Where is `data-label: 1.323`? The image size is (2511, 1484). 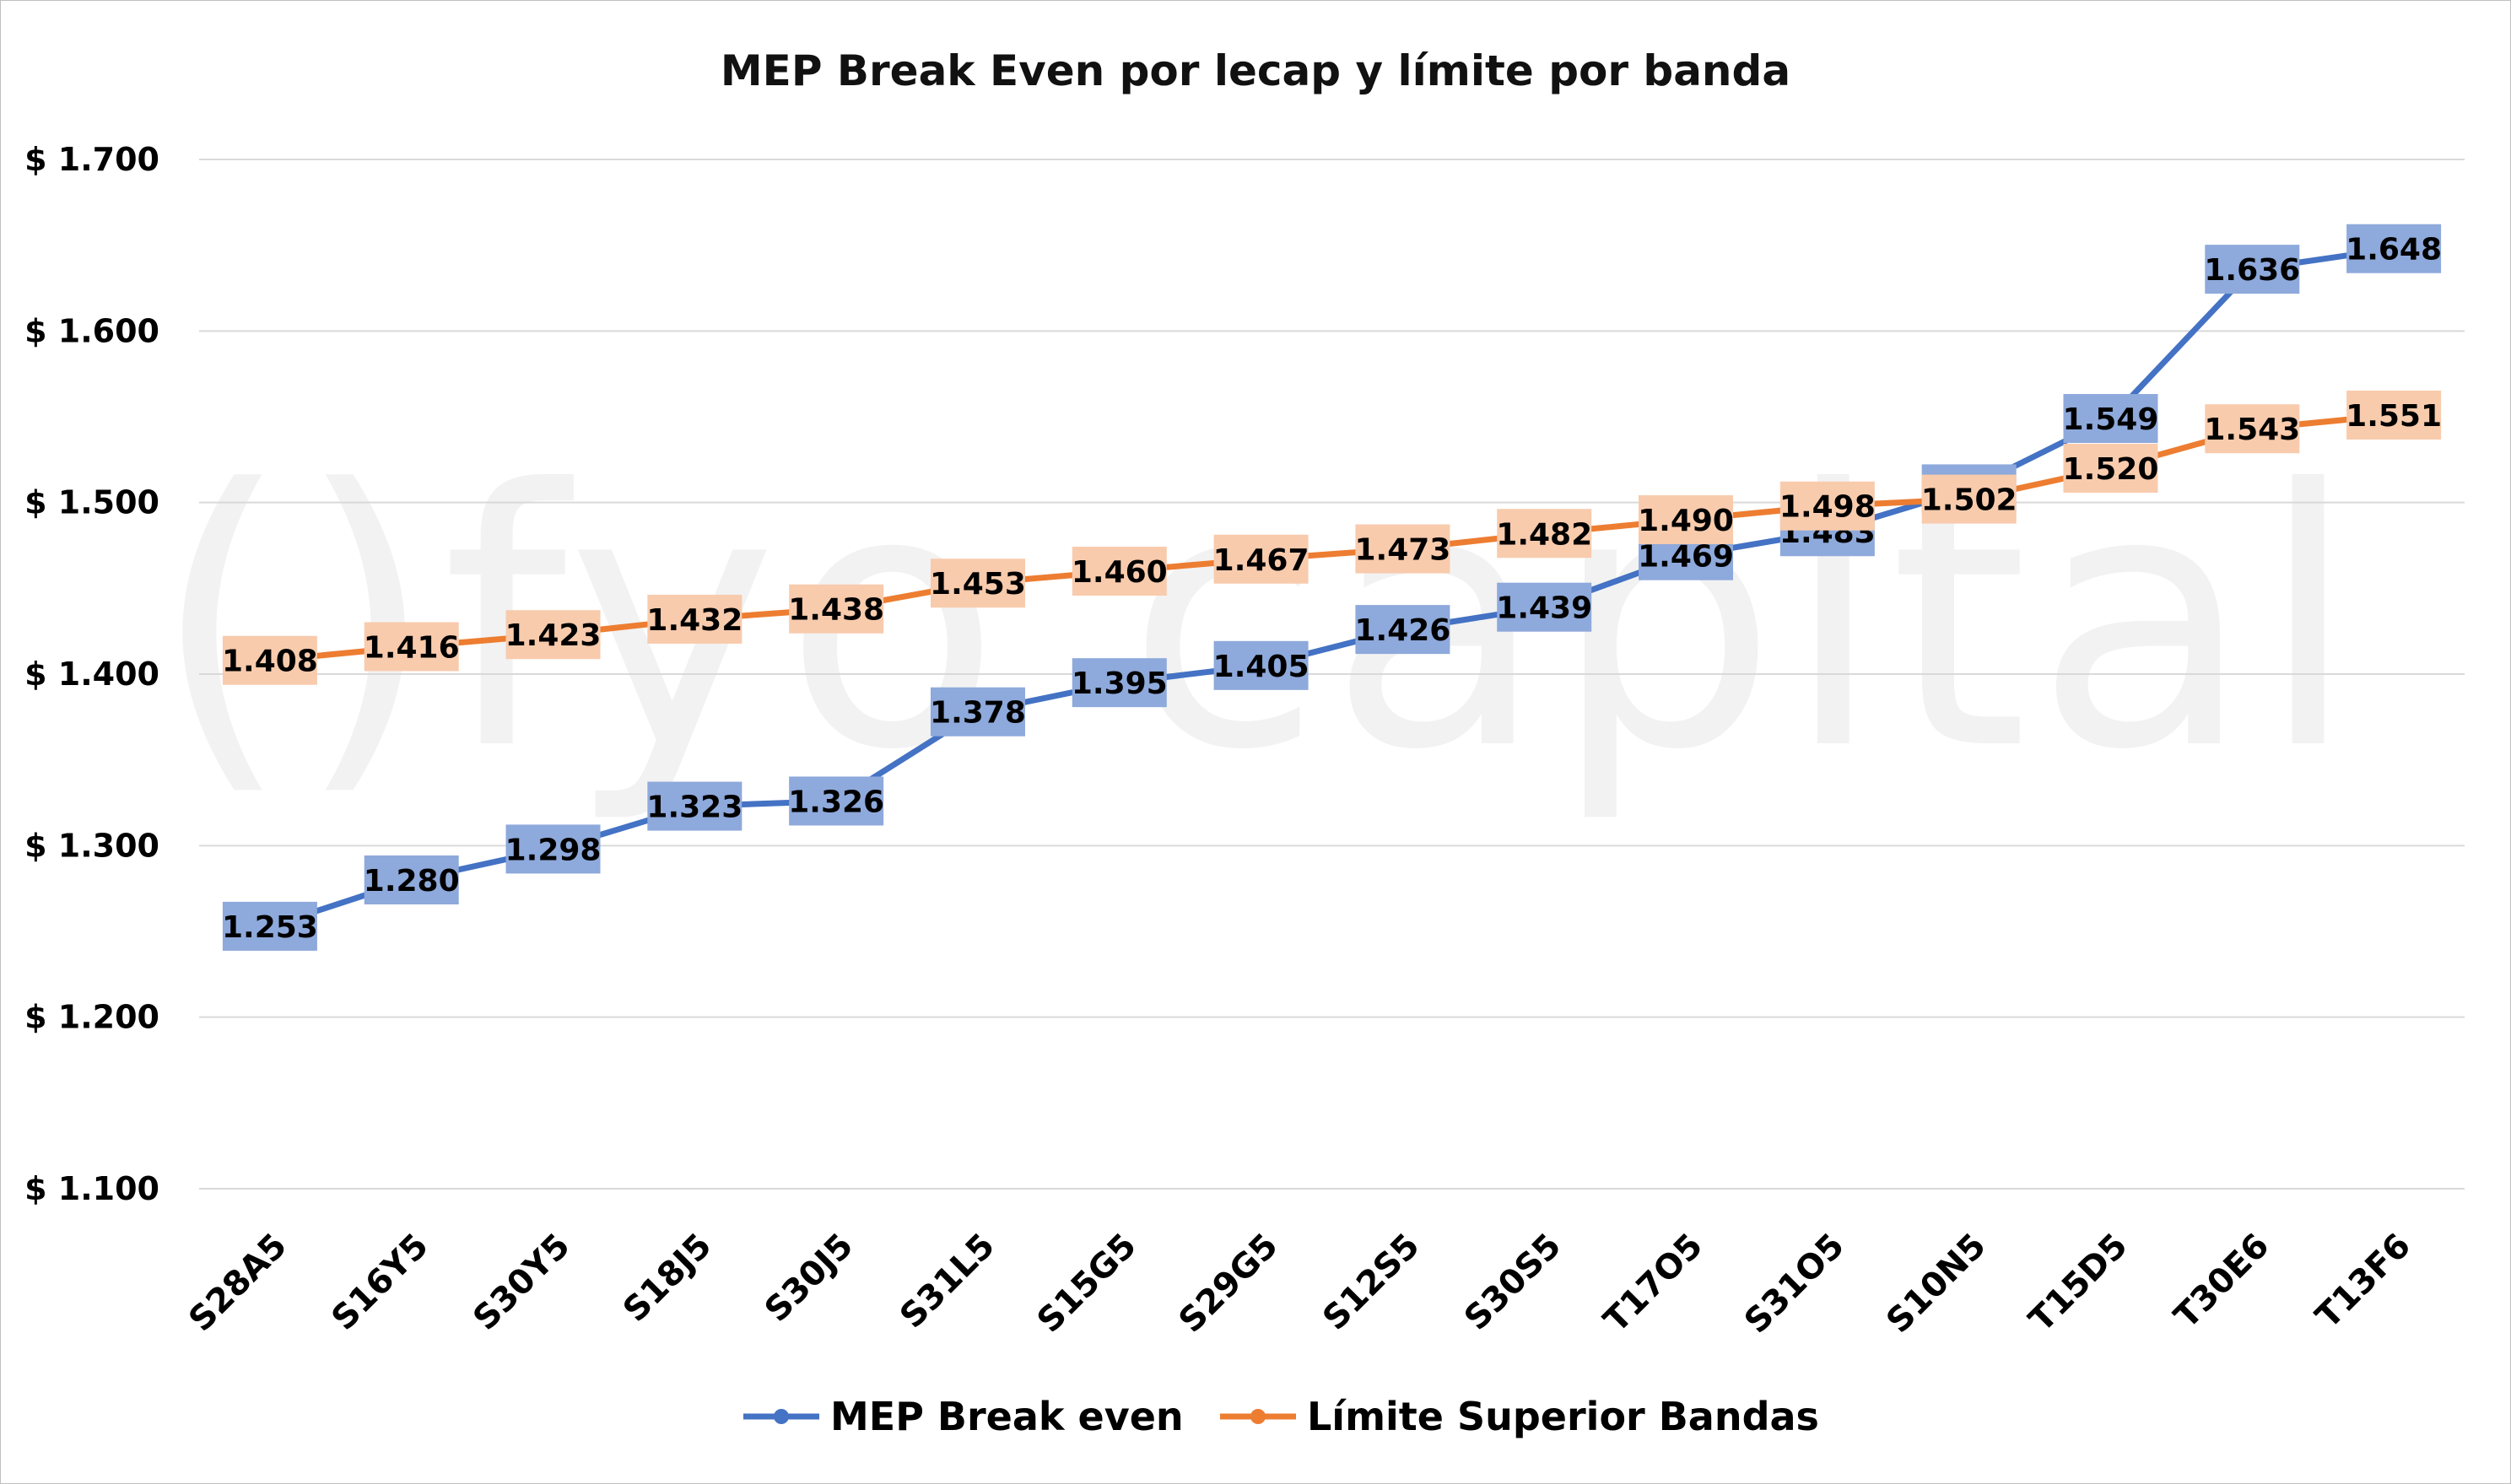
data-label: 1.323 is located at coordinates (694, 808).